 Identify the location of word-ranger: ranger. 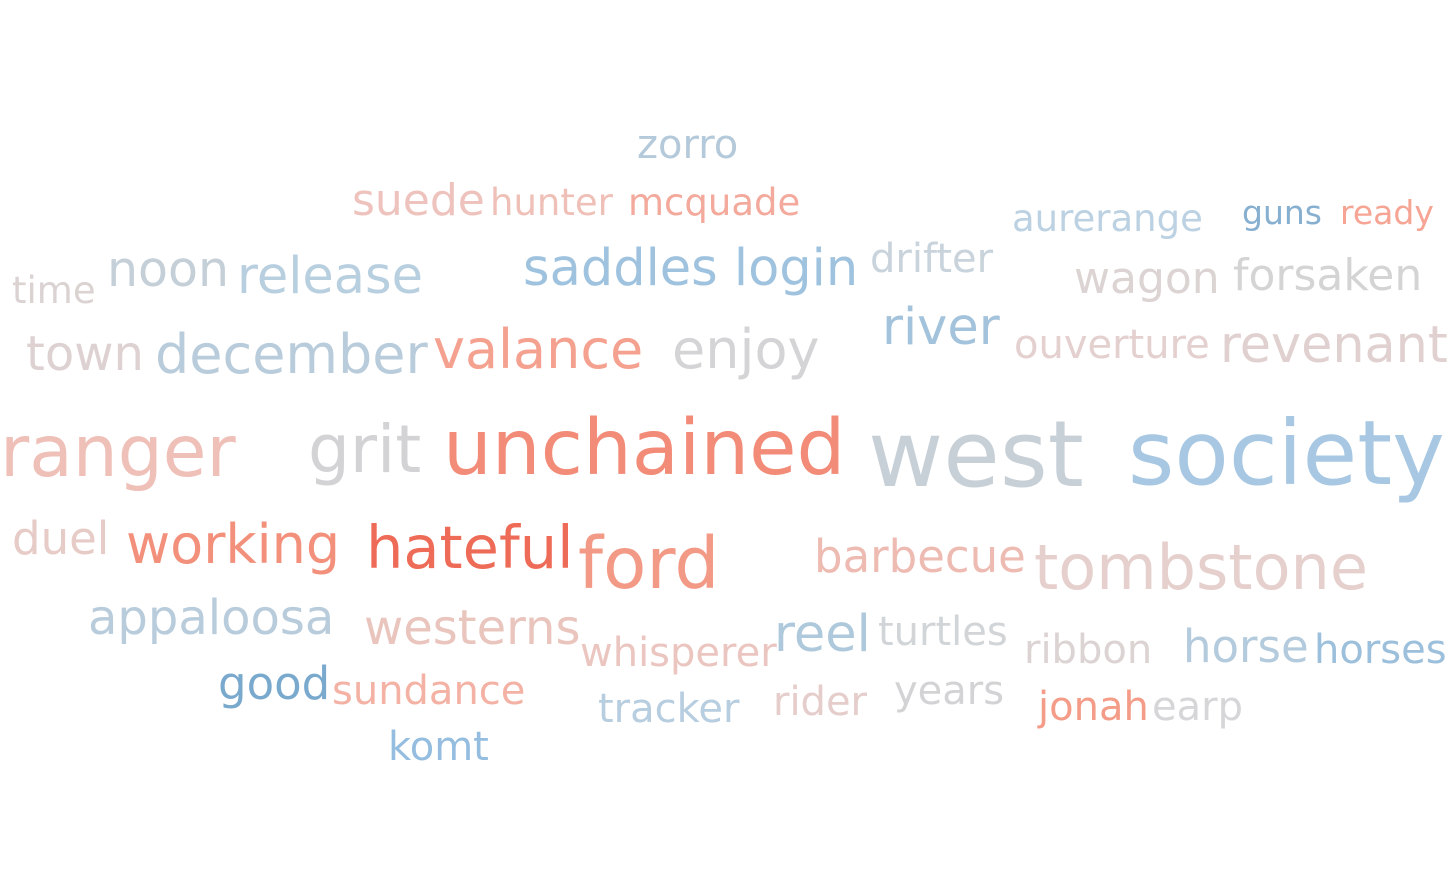
(118, 451).